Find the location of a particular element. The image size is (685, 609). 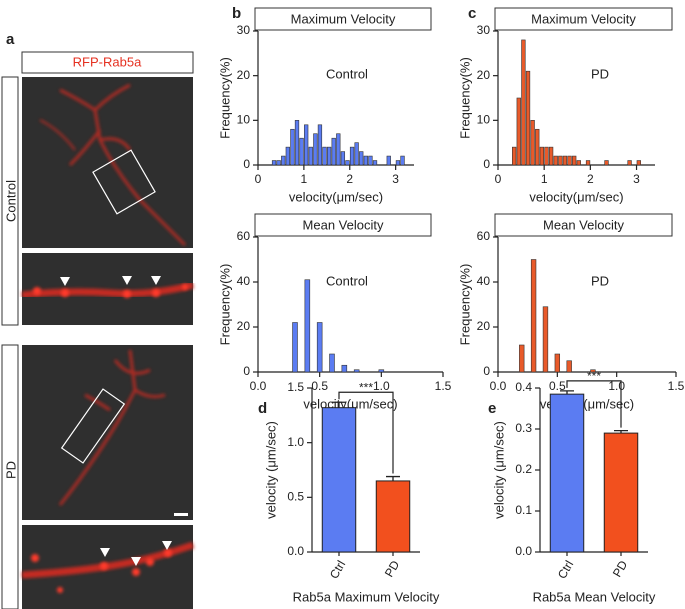

condition-box is located at coordinates (10, 201).